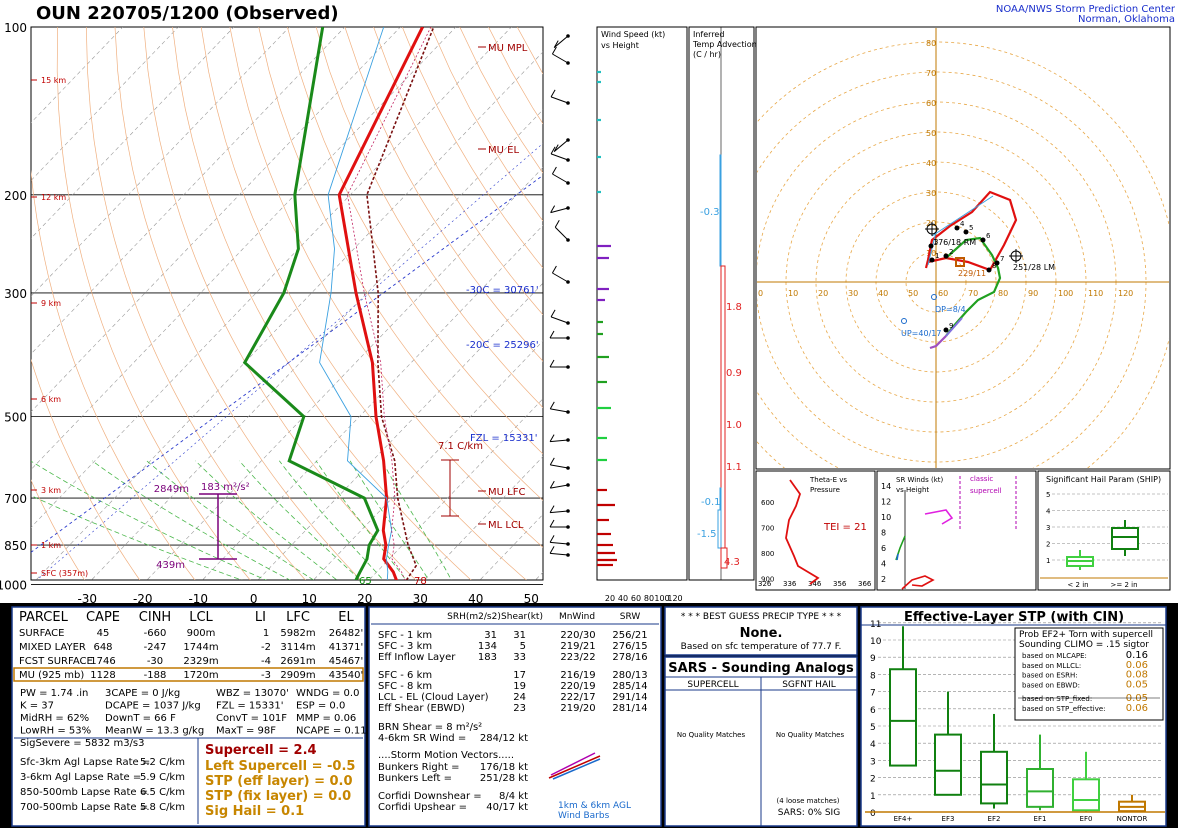 The width and height of the screenshot is (1178, 828). What do you see at coordinates (865, 584) in the screenshot?
I see `theta-e-x-tick: 366` at bounding box center [865, 584].